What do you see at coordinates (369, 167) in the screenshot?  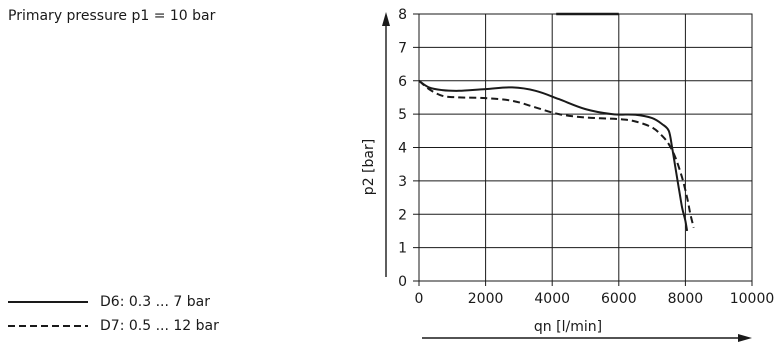 I see `y-axis-label: p2 [bar]` at bounding box center [369, 167].